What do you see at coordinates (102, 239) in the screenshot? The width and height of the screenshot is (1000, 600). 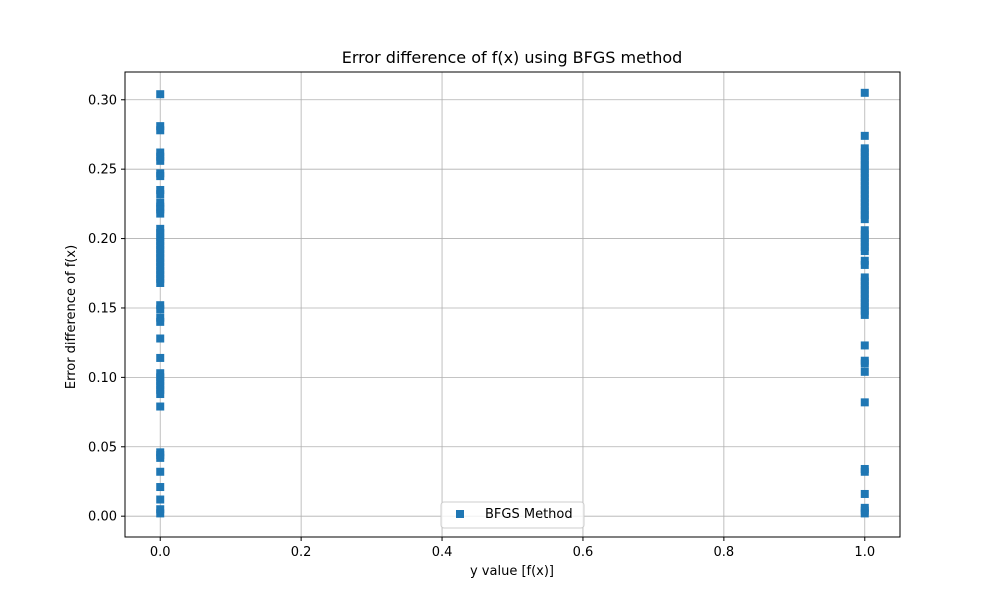 I see `y-tick-label: 0.20` at bounding box center [102, 239].